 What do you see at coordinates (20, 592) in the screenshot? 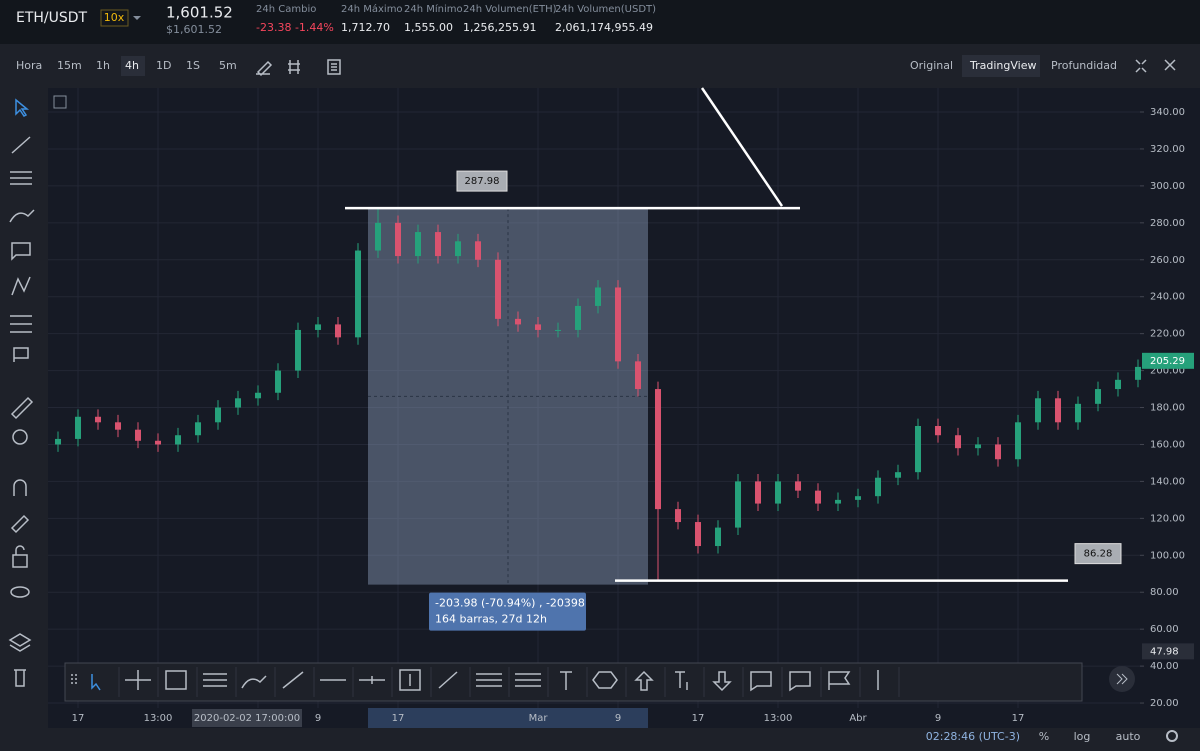
I see `visibility-tool` at bounding box center [20, 592].